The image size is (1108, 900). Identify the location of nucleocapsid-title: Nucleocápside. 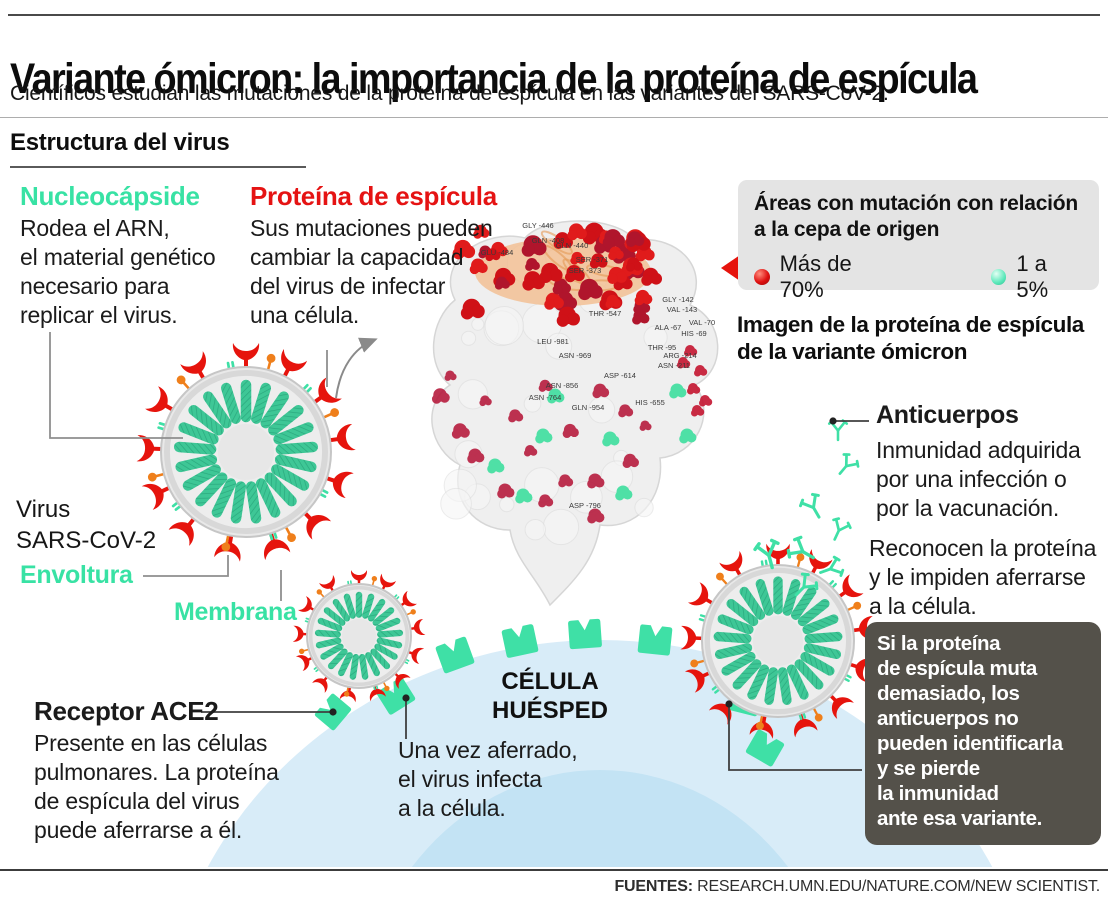
(110, 196).